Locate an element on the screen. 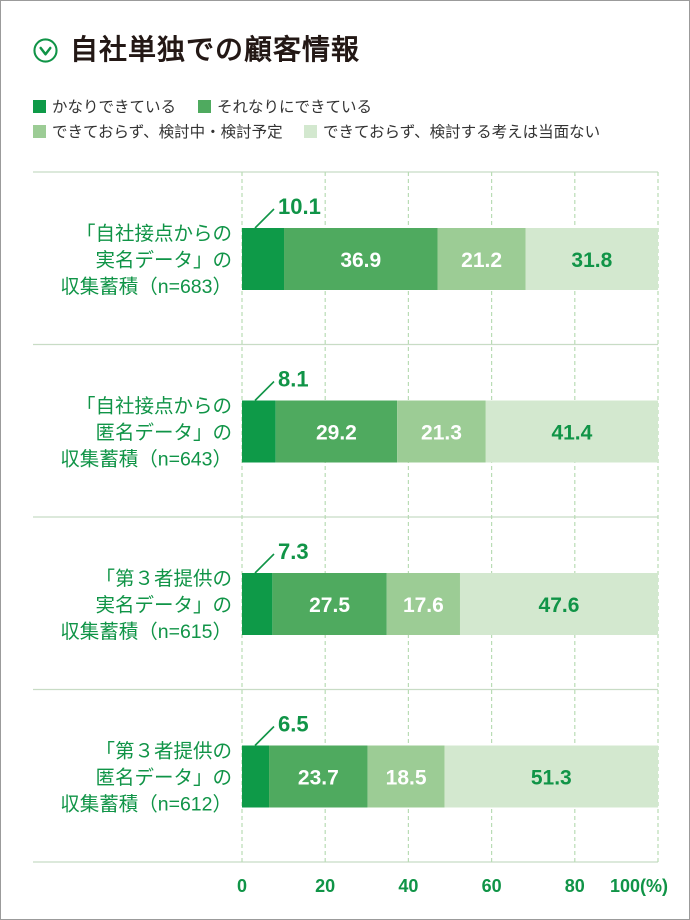 This screenshot has width=690, height=920. data-label-somewhat-capable: 23.7 is located at coordinates (318, 778).